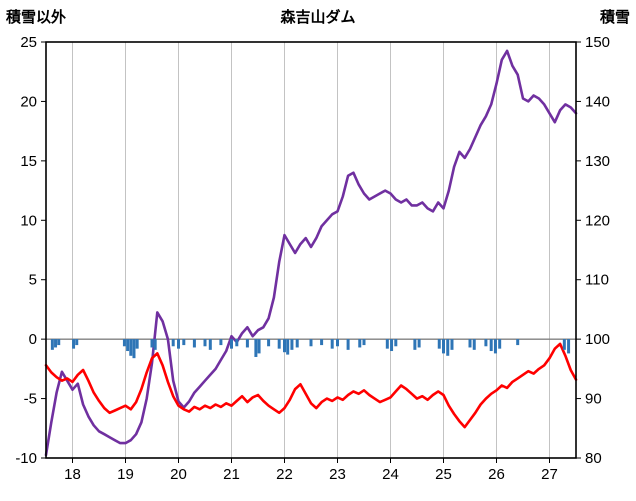 The height and width of the screenshot is (501, 636). What do you see at coordinates (33, 339) in the screenshot?
I see `left-tick-label: 0` at bounding box center [33, 339].